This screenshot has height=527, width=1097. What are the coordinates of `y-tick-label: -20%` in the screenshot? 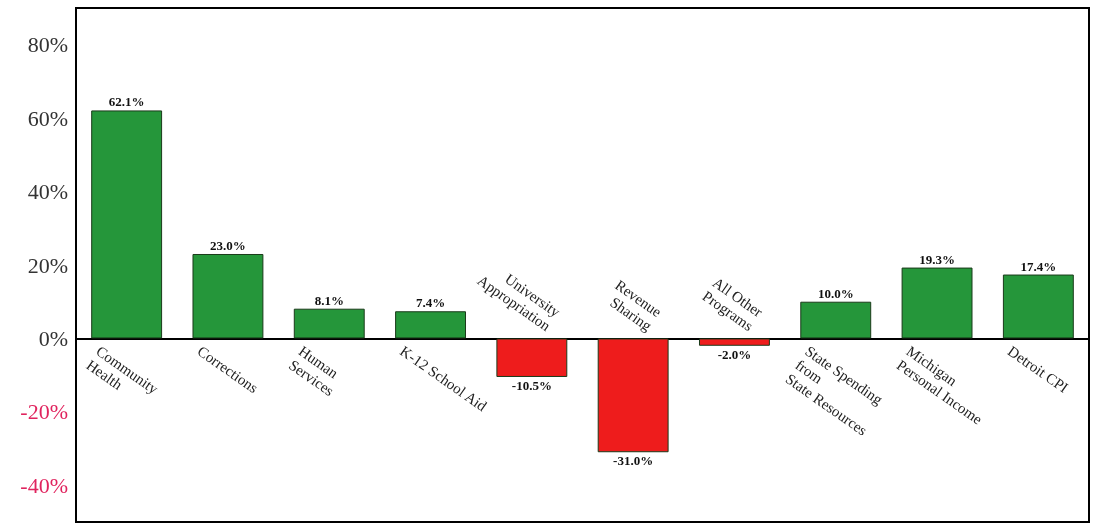 It's located at (44, 412).